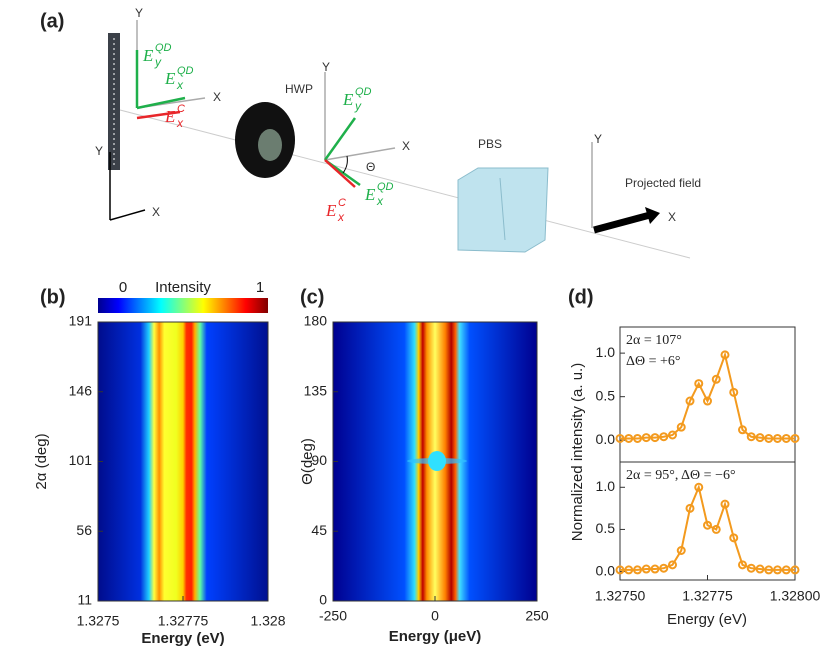  I want to click on x-tick-label: 0, so click(435, 616).